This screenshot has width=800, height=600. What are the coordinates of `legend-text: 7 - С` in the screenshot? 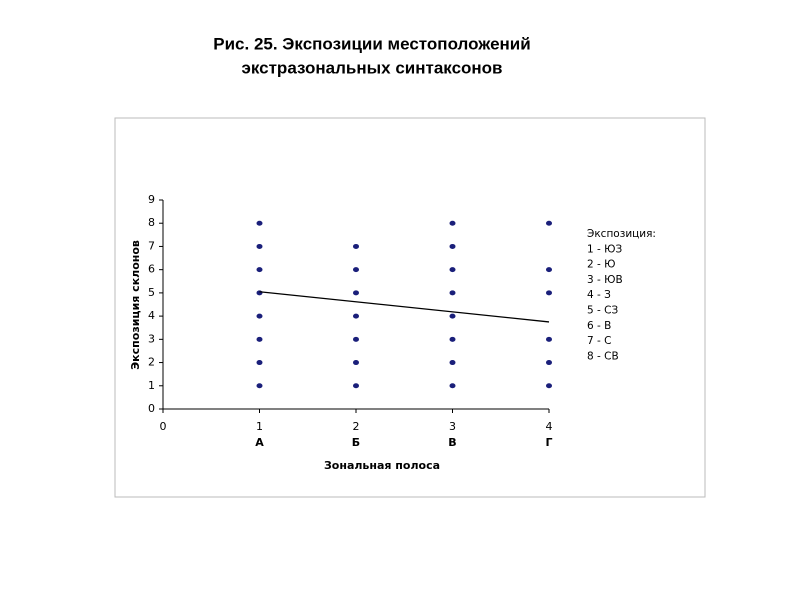 It's located at (599, 341).